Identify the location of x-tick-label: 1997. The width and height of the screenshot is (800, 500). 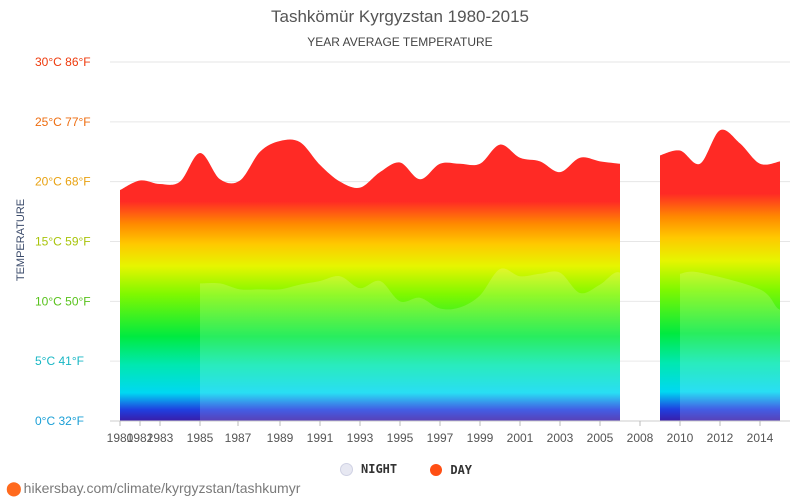
(440, 438).